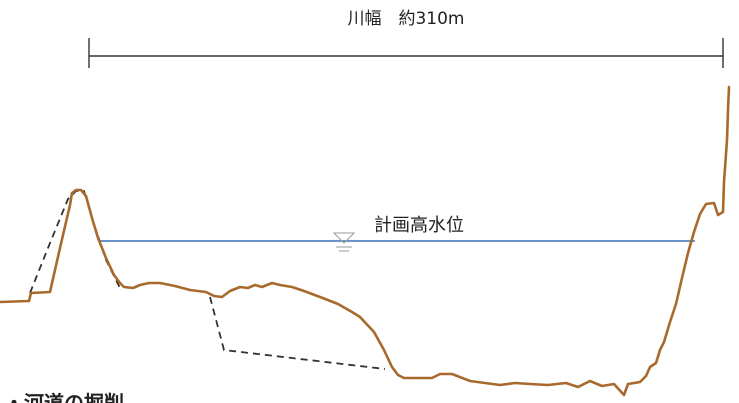 The width and height of the screenshot is (739, 403). Describe the element at coordinates (297, 333) in the screenshot. I see `excavation-dashed-line` at that location.